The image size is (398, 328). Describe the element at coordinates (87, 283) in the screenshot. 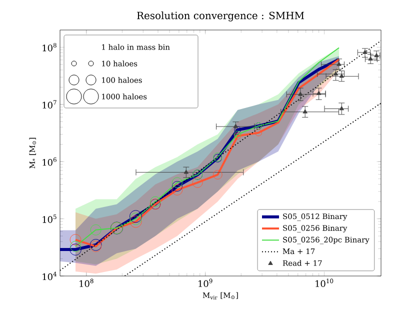

I see `x-tick-label: 10$^{8}$` at that location.